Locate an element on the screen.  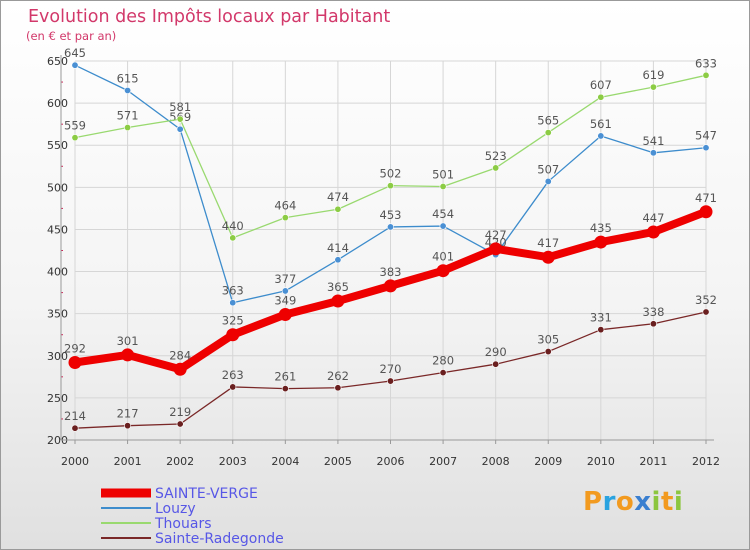
legend-label: SAINTE-VERGE is located at coordinates (206, 494).